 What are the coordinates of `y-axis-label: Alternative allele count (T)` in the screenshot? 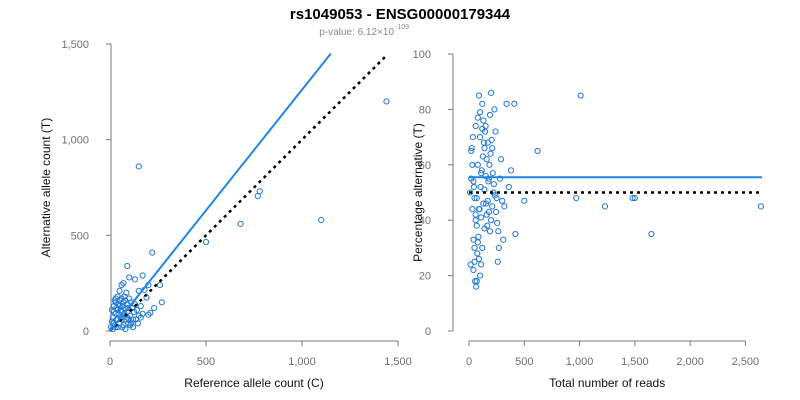 It's located at (46, 187).